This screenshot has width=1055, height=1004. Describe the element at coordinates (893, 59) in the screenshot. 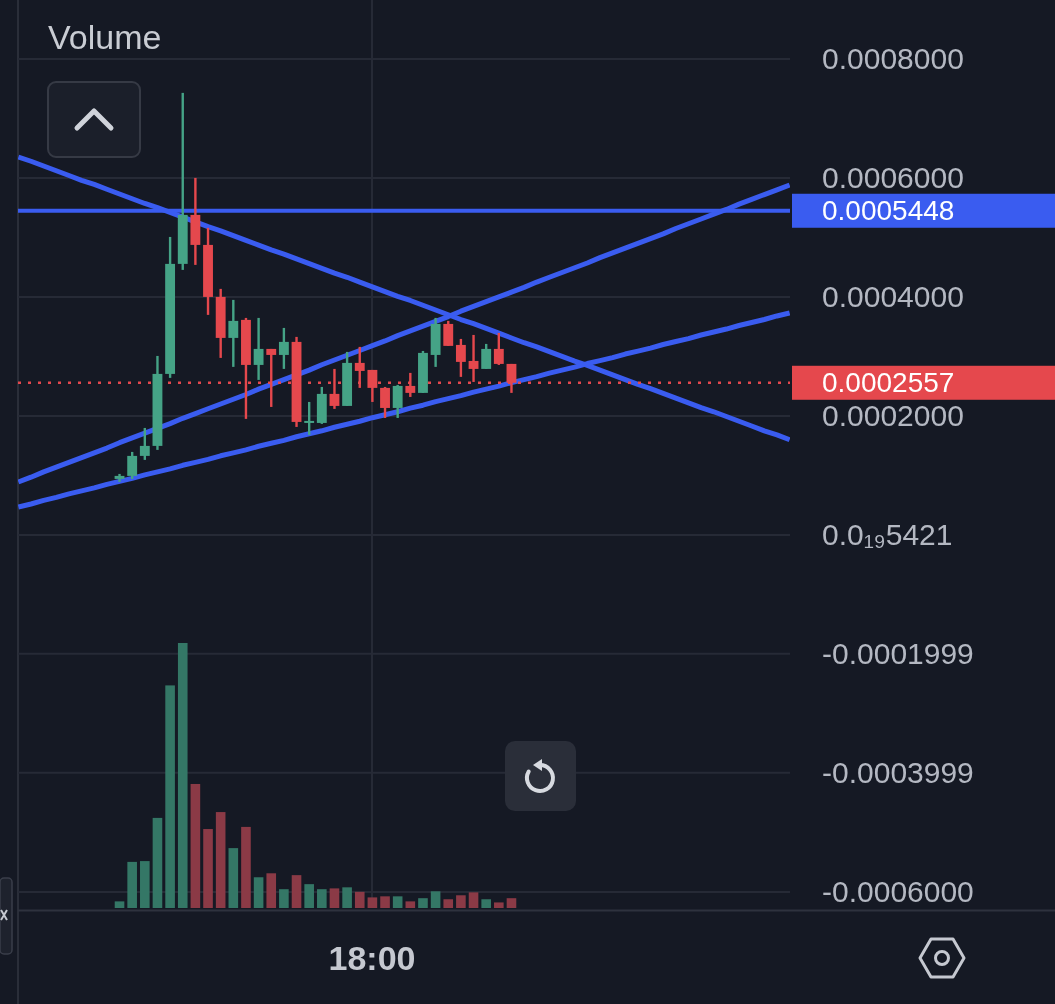

I see `y-tick-label: 0.0008000` at that location.